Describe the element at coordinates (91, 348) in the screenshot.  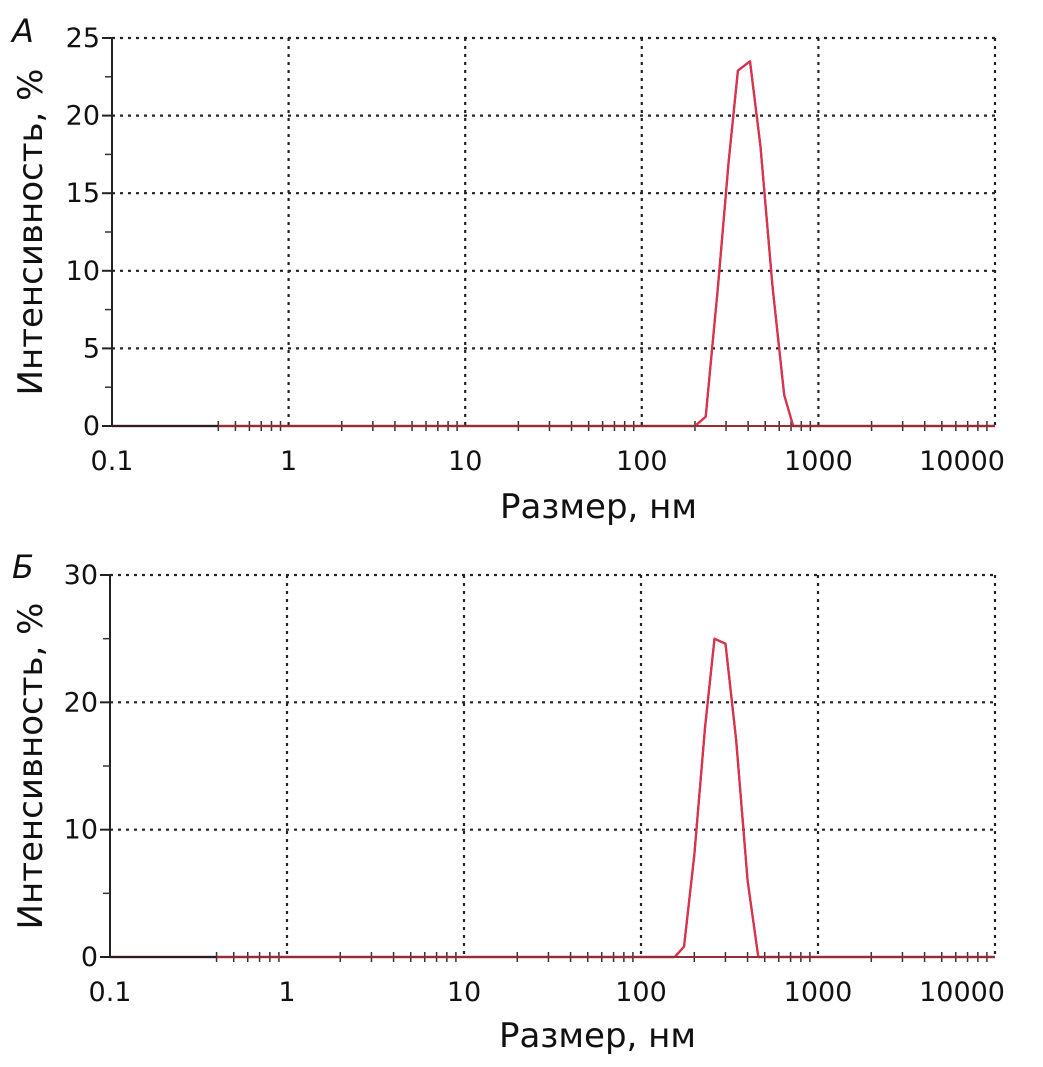
I see `y-tick-label: 5` at that location.